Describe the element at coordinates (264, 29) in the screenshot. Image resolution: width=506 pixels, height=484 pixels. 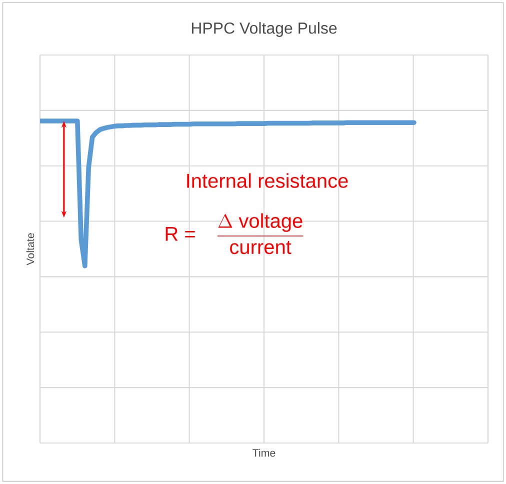
I see `chart-title: HPPC Voltage Pulse` at that location.